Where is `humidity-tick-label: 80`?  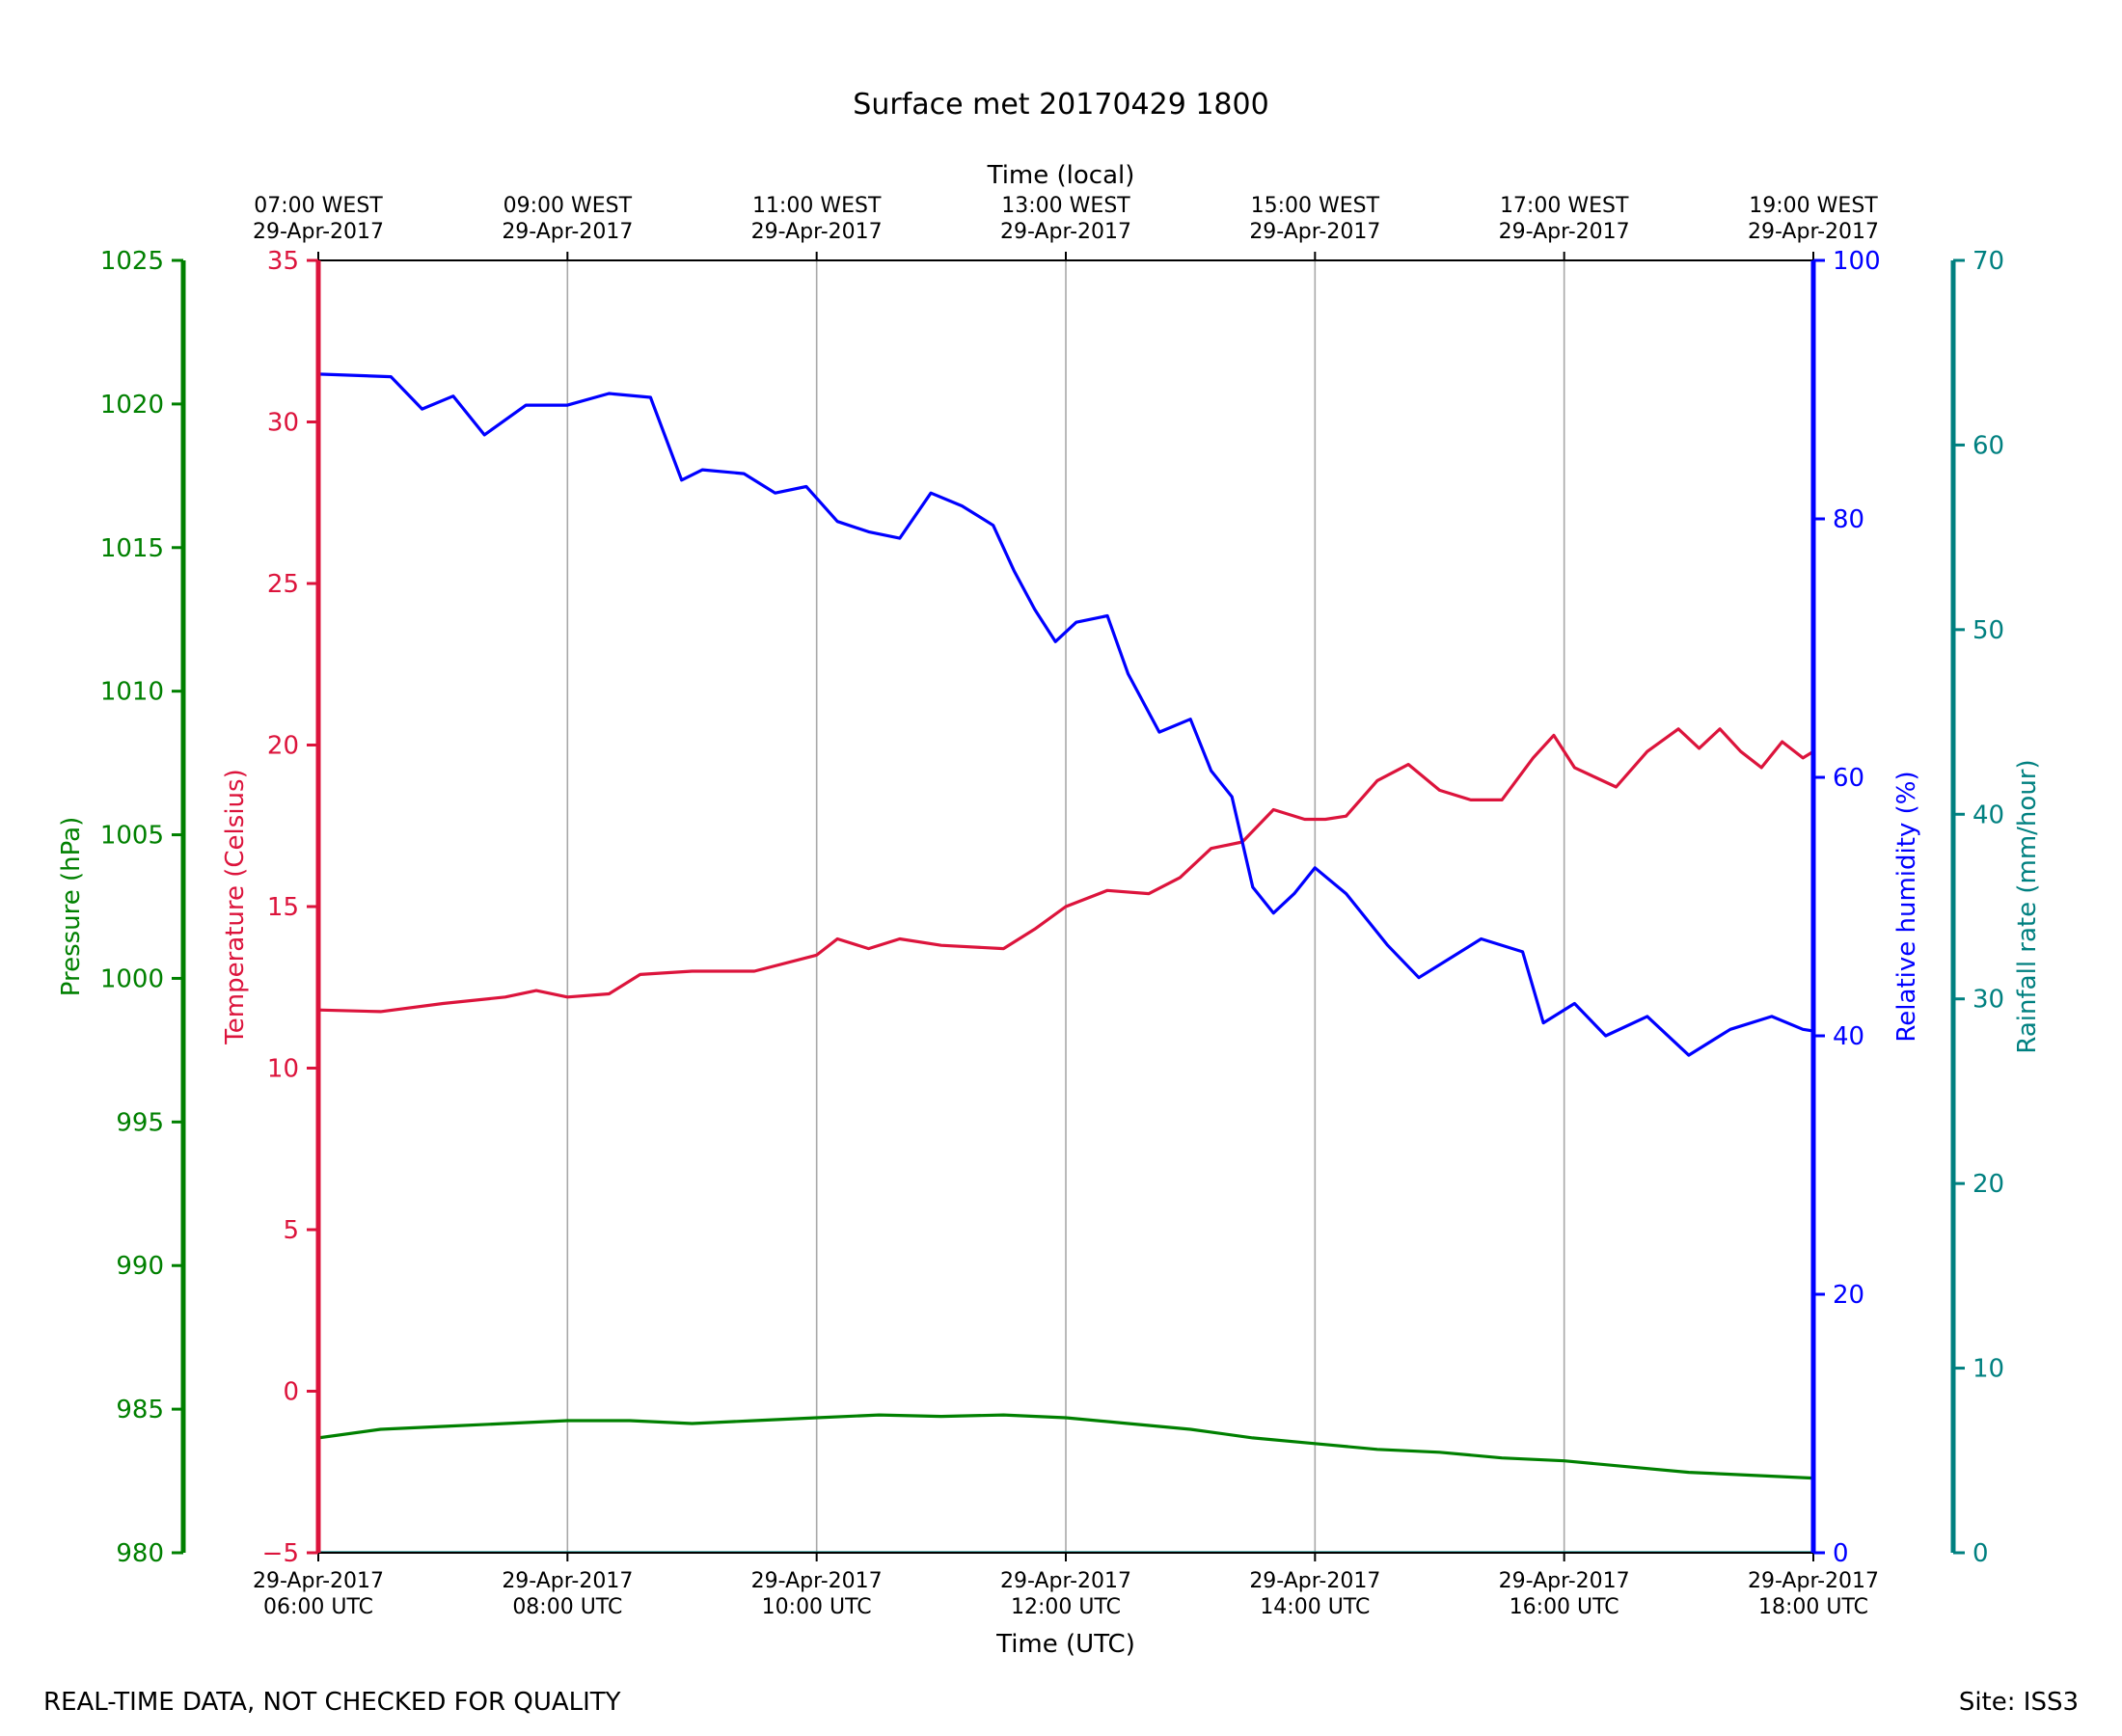 humidity-tick-label: 80 is located at coordinates (1849, 519).